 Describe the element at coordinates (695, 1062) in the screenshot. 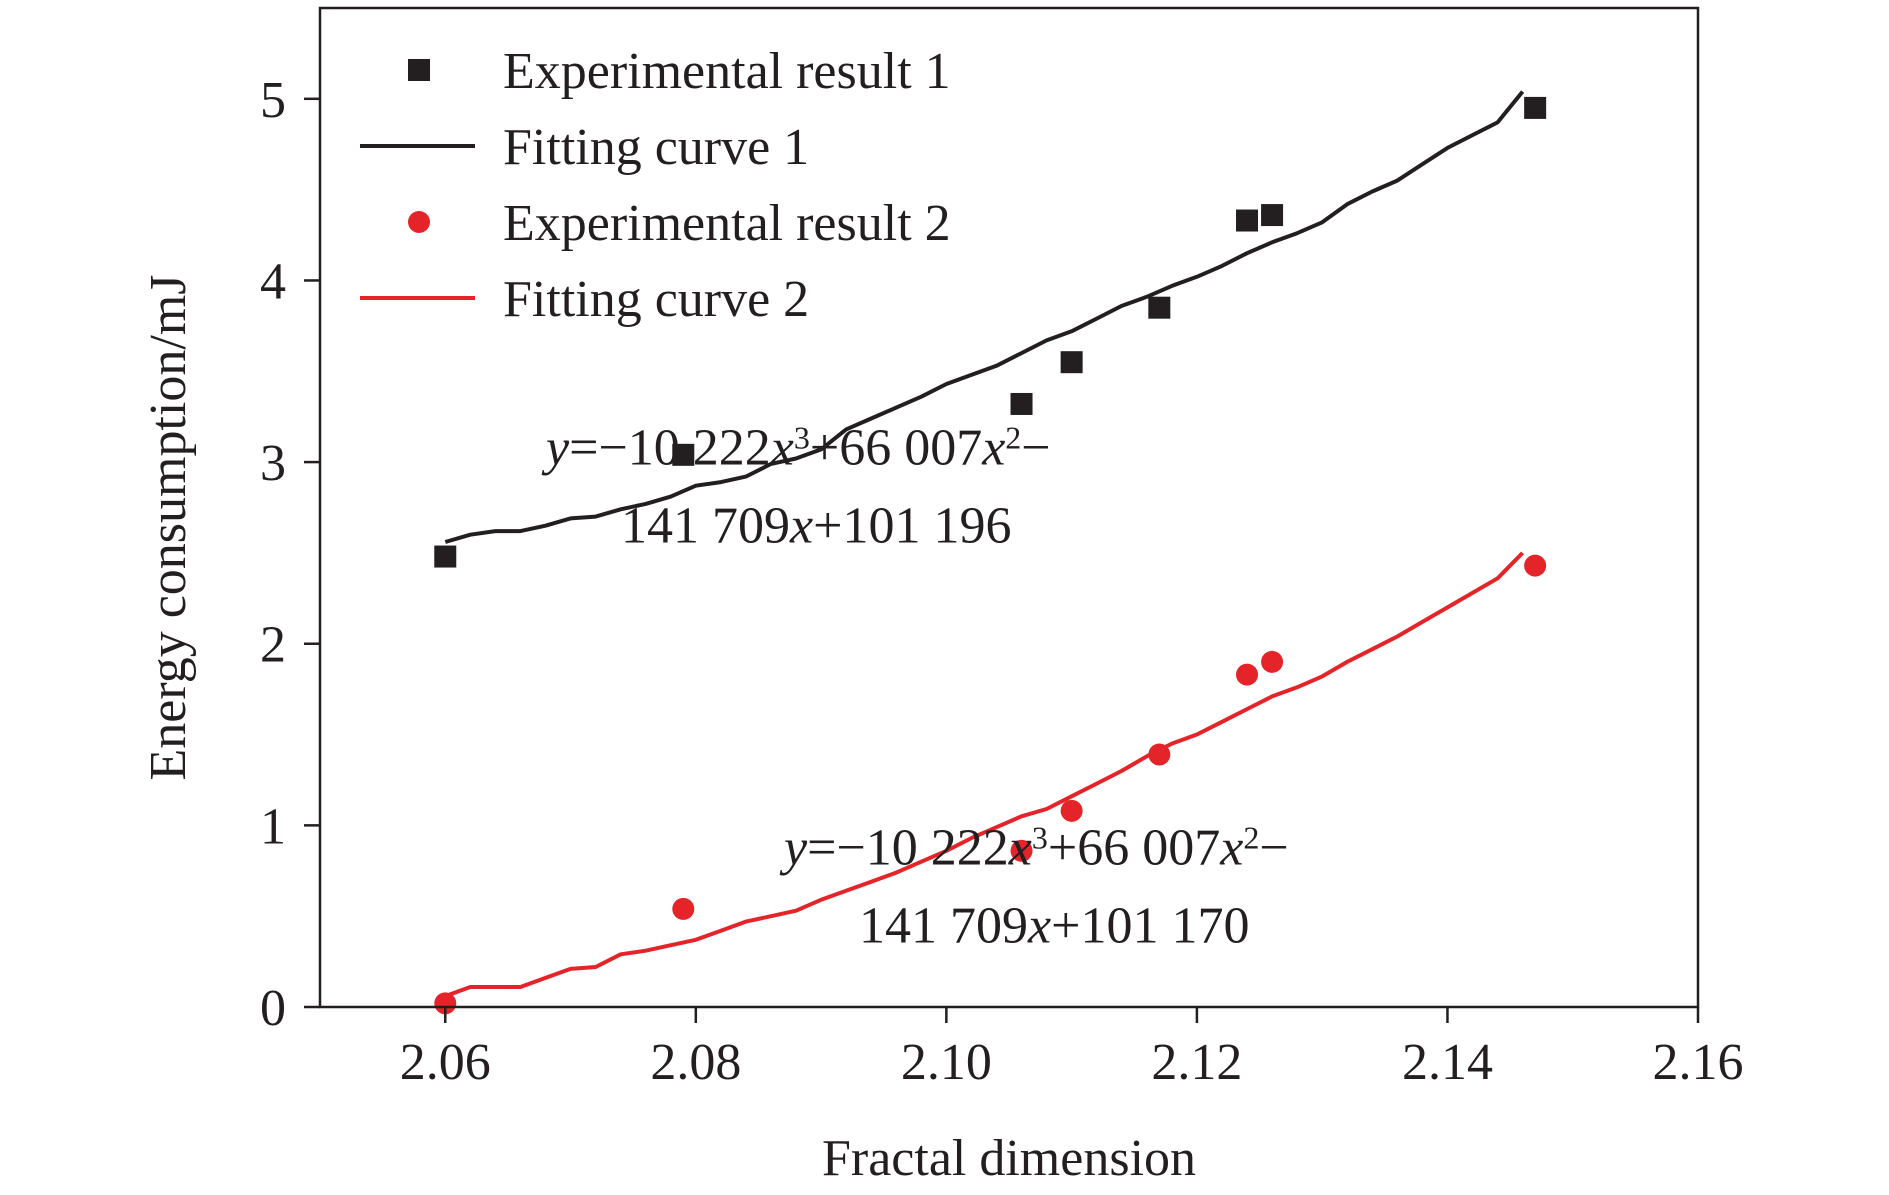

I see `x-tick-label: 2.08` at that location.